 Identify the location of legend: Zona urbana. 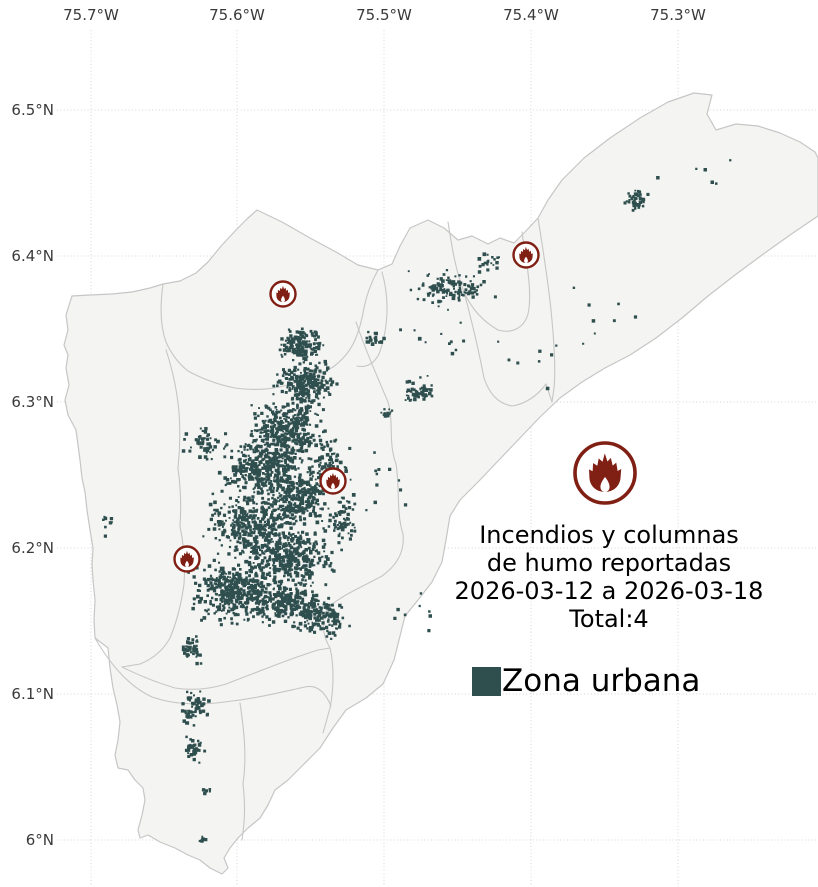
(586, 681).